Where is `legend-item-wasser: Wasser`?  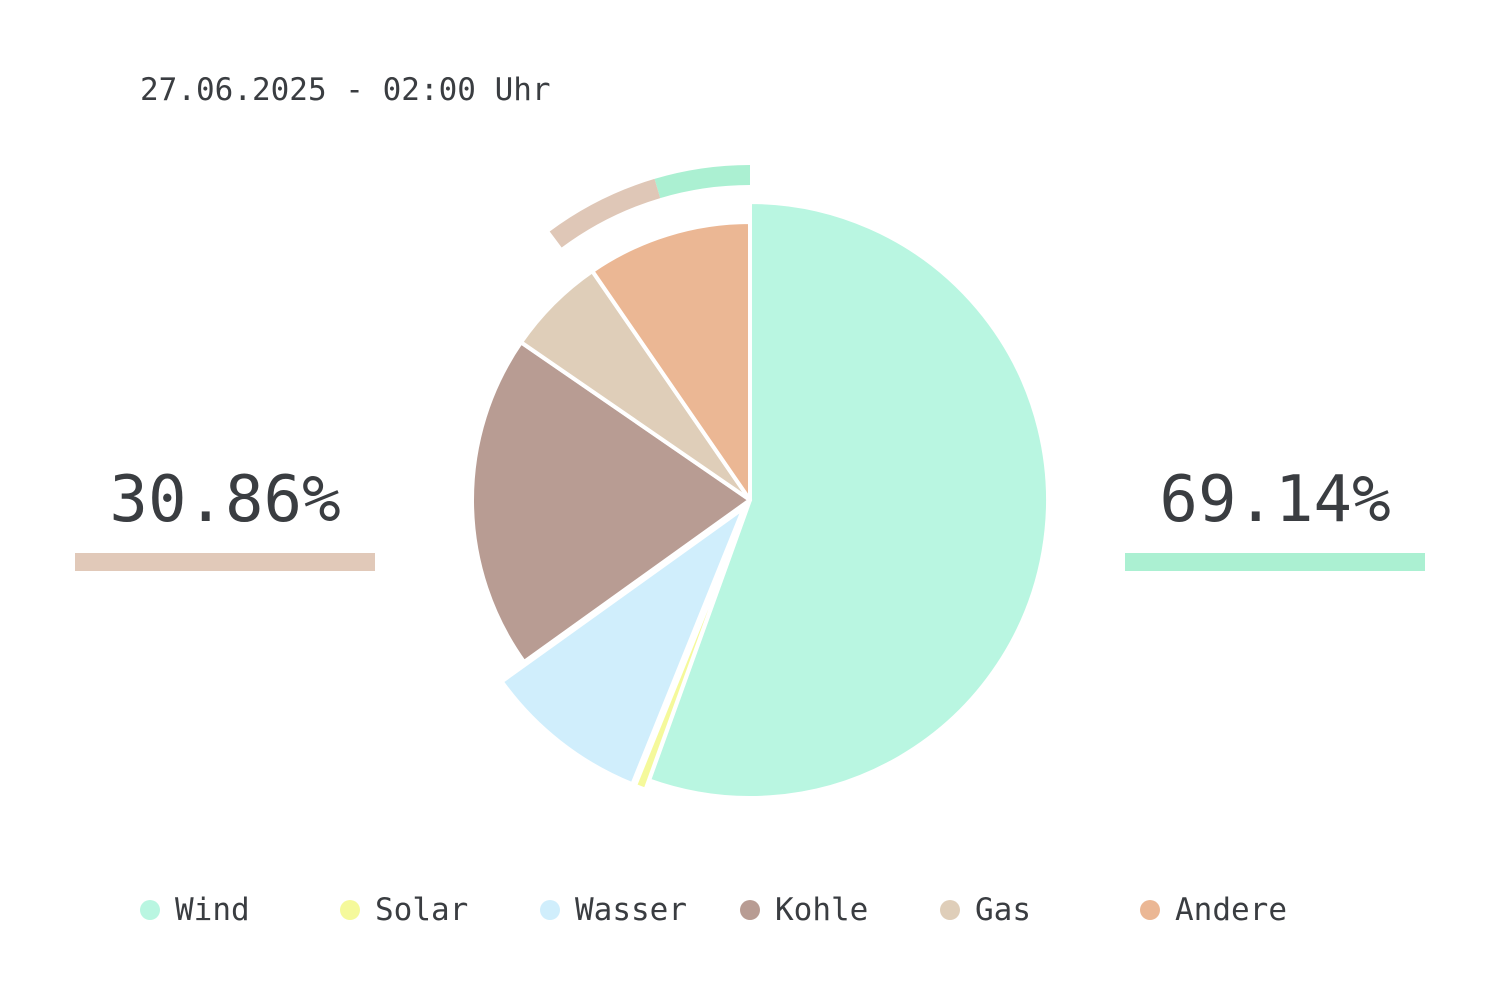
legend-item-wasser: Wasser is located at coordinates (613, 910).